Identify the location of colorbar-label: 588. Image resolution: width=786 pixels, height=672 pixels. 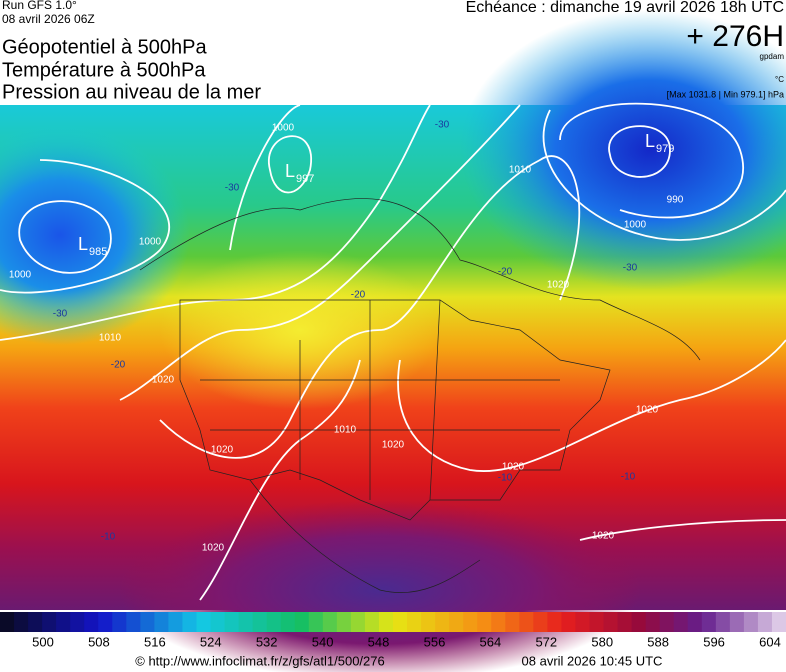
(658, 641).